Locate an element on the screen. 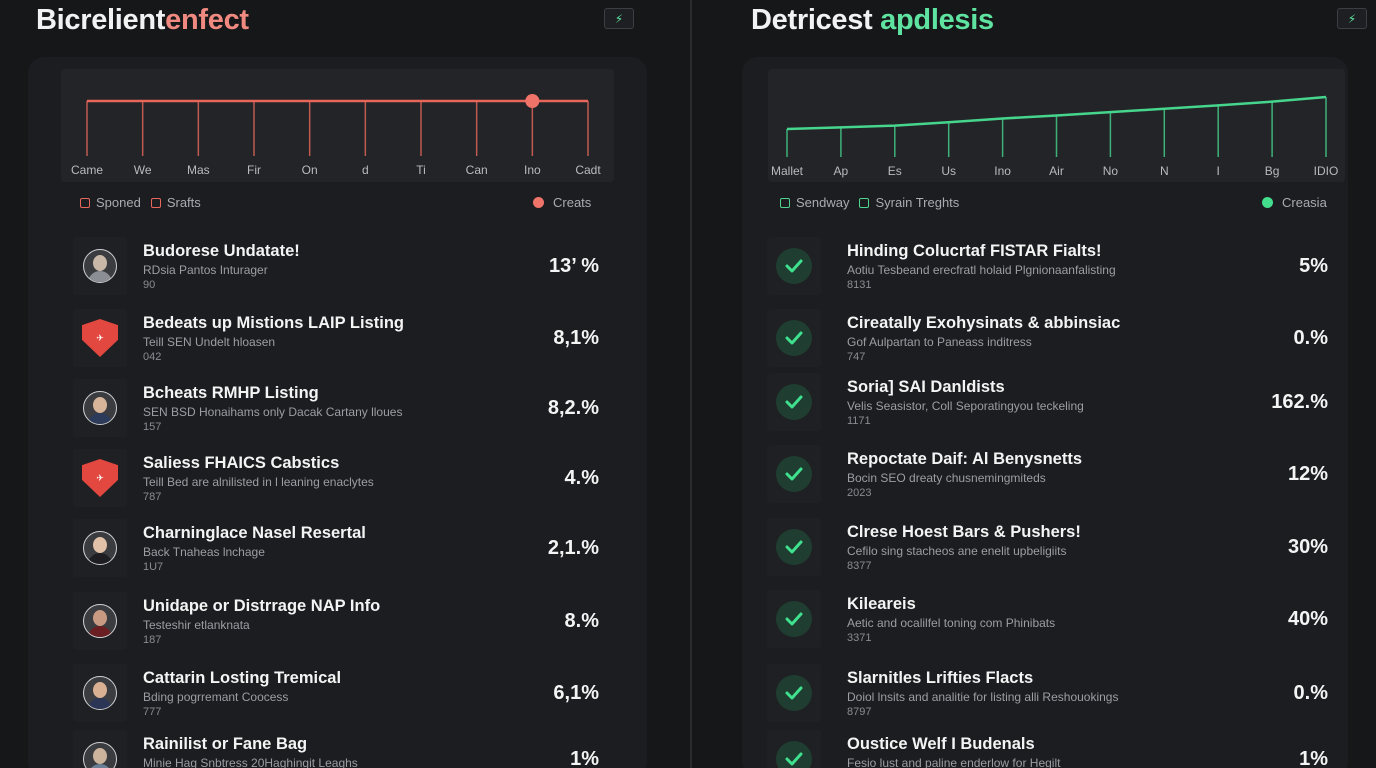 The width and height of the screenshot is (1376, 768). x-tick-label: Mallet is located at coordinates (787, 171).